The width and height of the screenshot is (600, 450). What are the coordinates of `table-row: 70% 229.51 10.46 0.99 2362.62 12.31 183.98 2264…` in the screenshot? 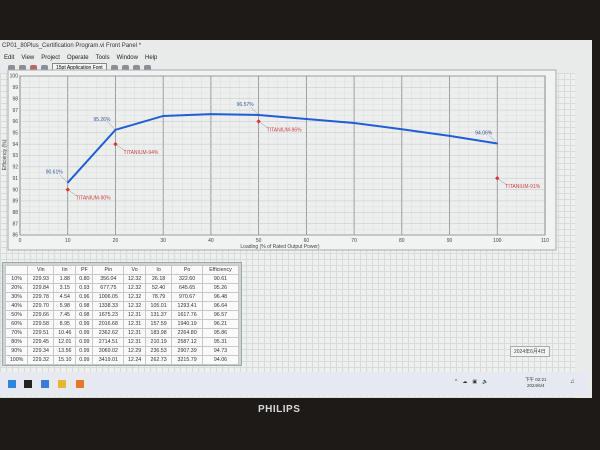 It's located at (122, 333).